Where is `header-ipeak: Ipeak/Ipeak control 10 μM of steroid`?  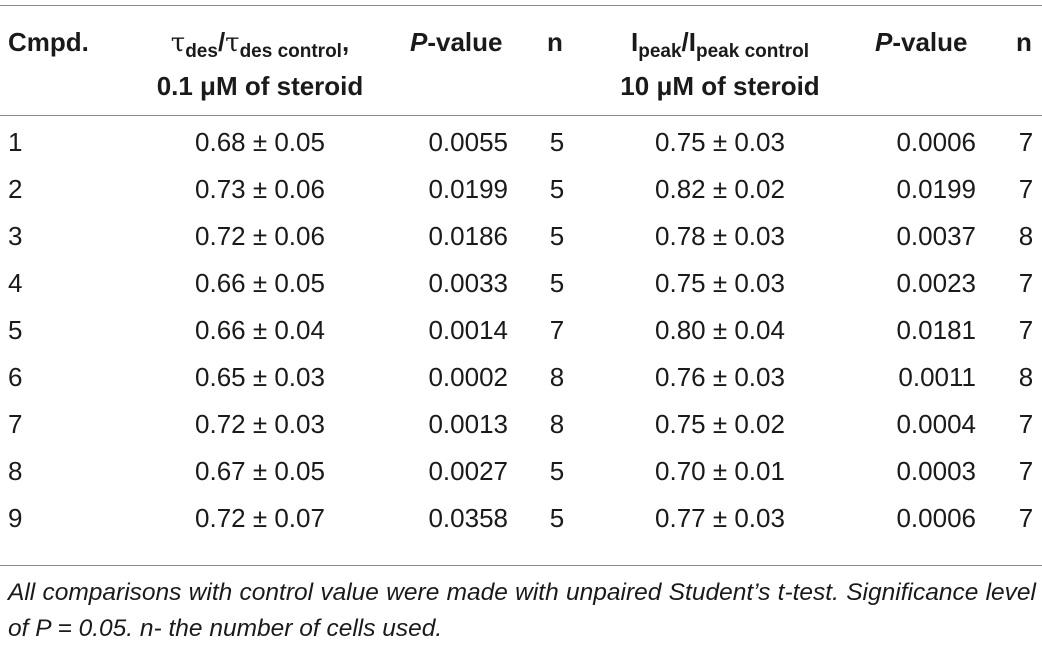 header-ipeak: Ipeak/Ipeak control 10 μM of steroid is located at coordinates (720, 64).